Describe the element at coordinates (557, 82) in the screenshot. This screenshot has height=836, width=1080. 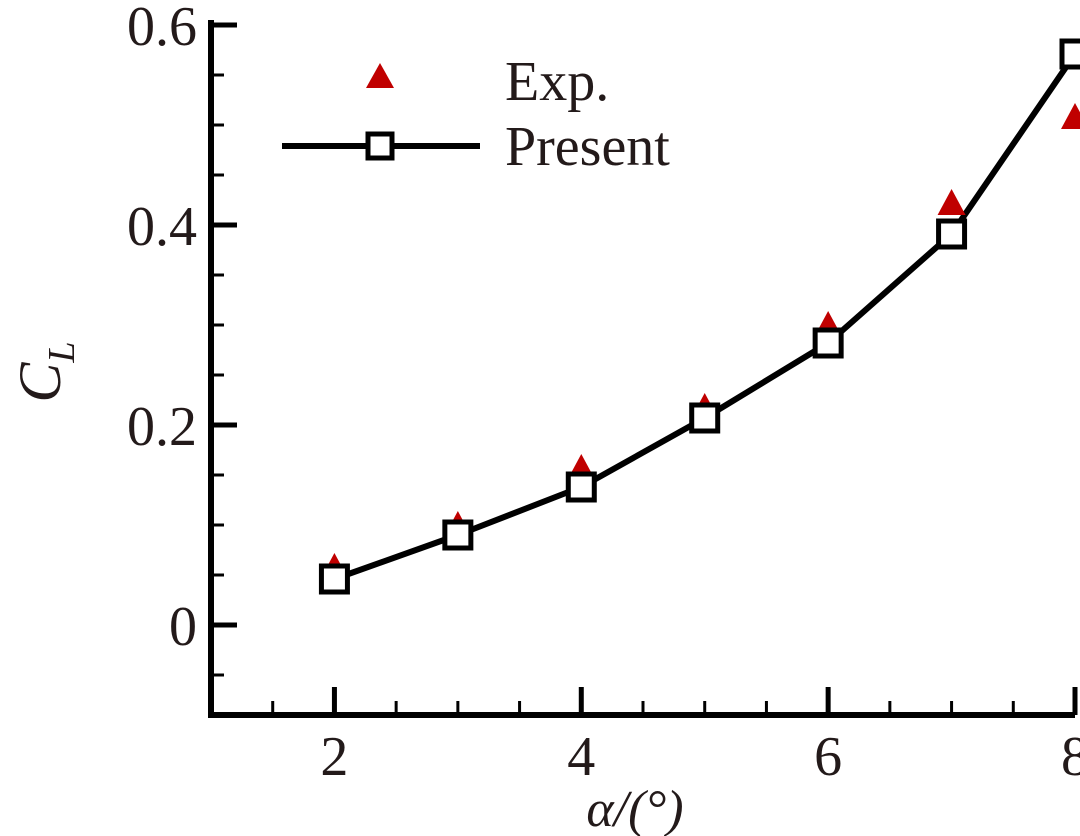
I see `legend-exp-label: Exp.` at that location.